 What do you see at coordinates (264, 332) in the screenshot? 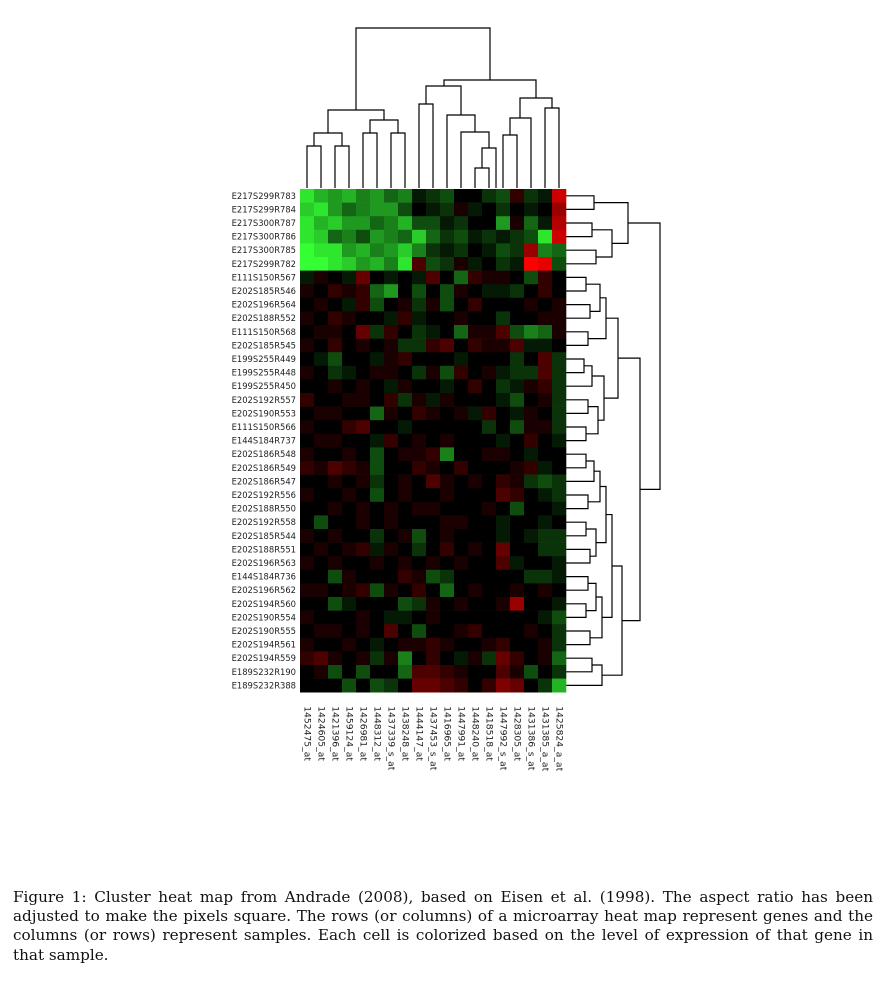
I see `row-label: E111S150R568` at bounding box center [264, 332].